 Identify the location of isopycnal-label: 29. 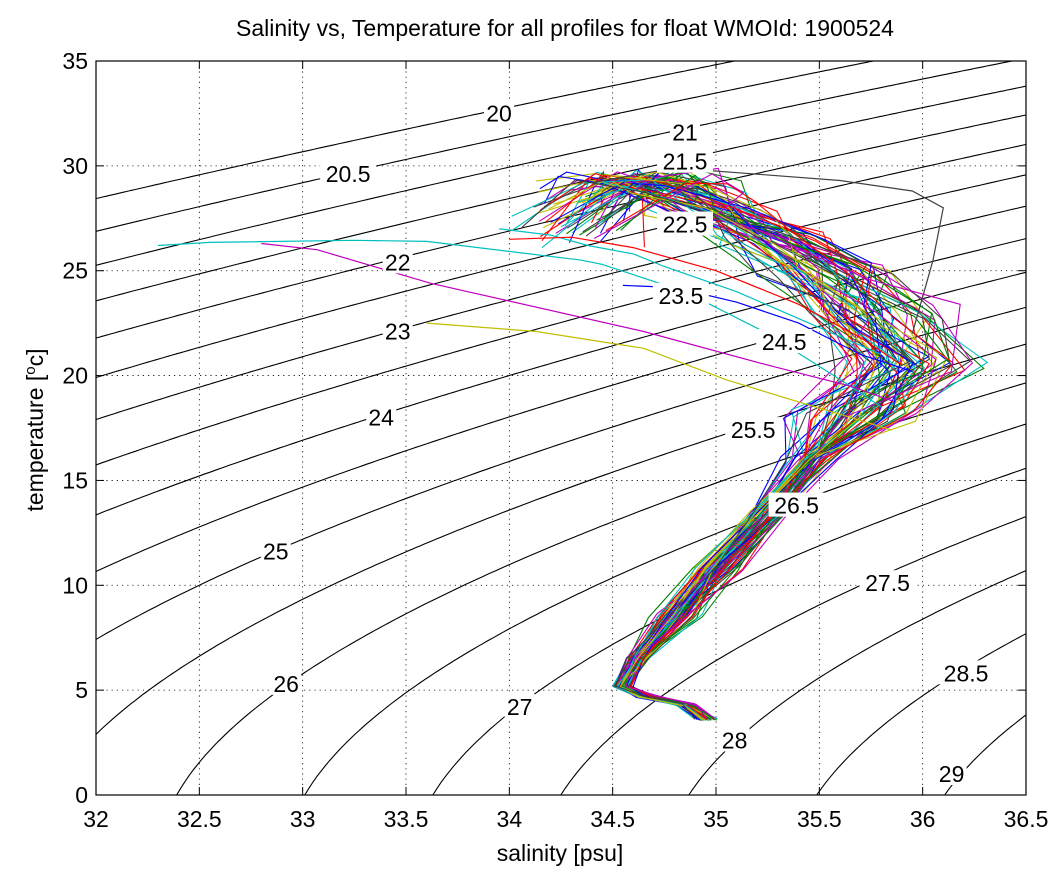
(952, 774).